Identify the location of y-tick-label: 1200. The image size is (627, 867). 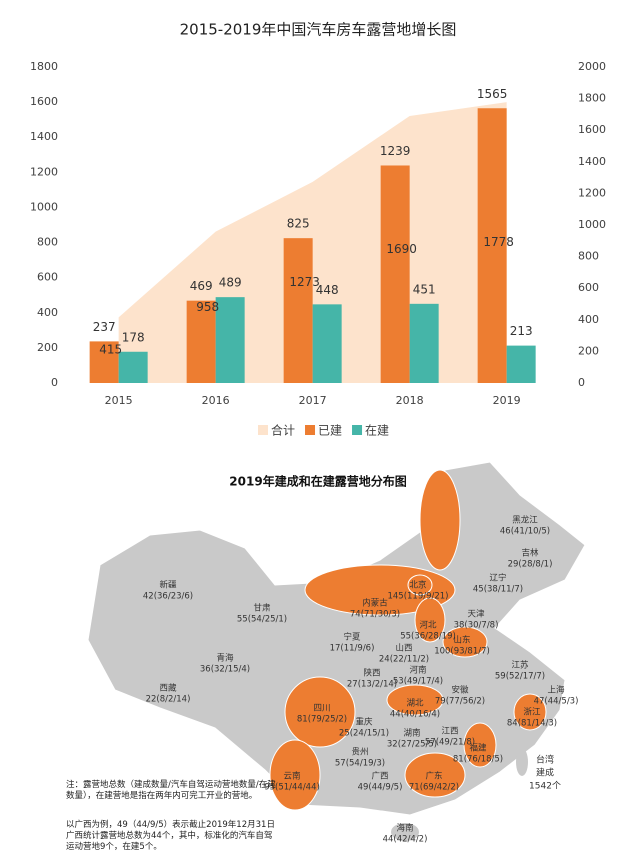
(44, 171).